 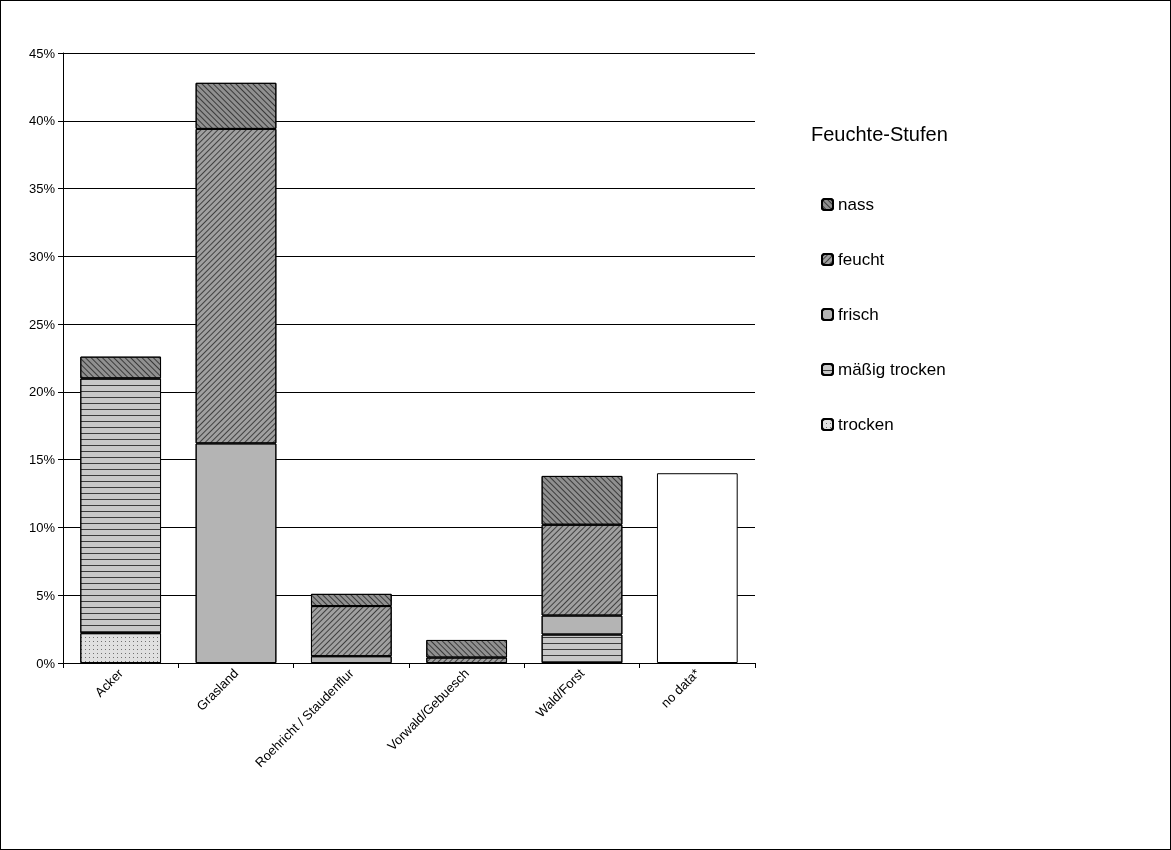 I want to click on legend-label: feucht, so click(x=861, y=259).